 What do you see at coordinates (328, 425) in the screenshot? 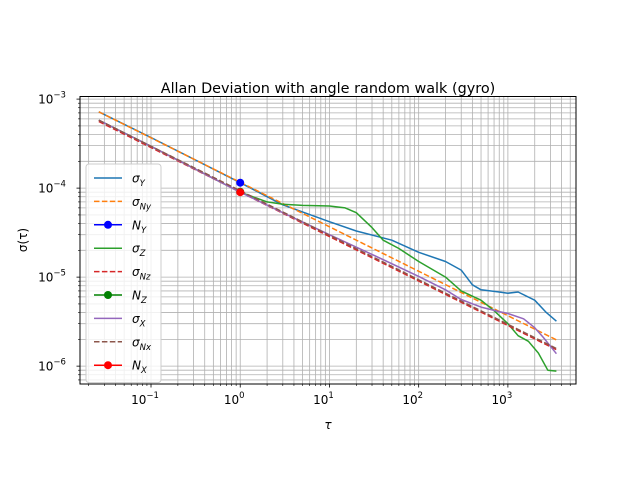
I see `x-axis-label: τ` at bounding box center [328, 425].